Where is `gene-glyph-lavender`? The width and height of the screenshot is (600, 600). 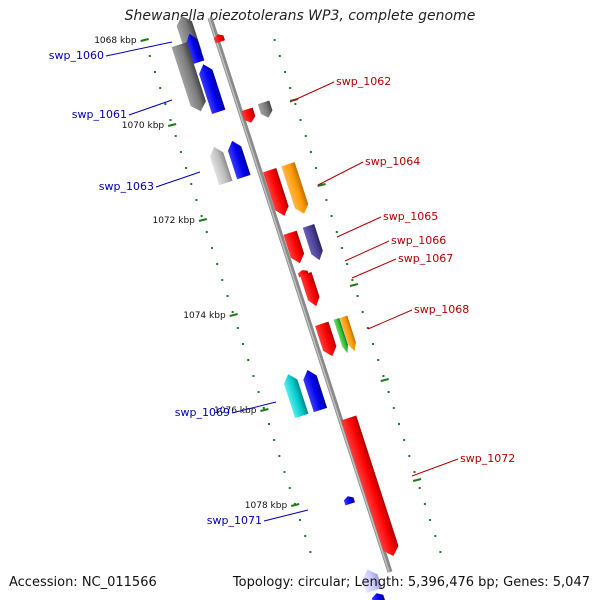
gene-glyph-lavender is located at coordinates (371, 580).